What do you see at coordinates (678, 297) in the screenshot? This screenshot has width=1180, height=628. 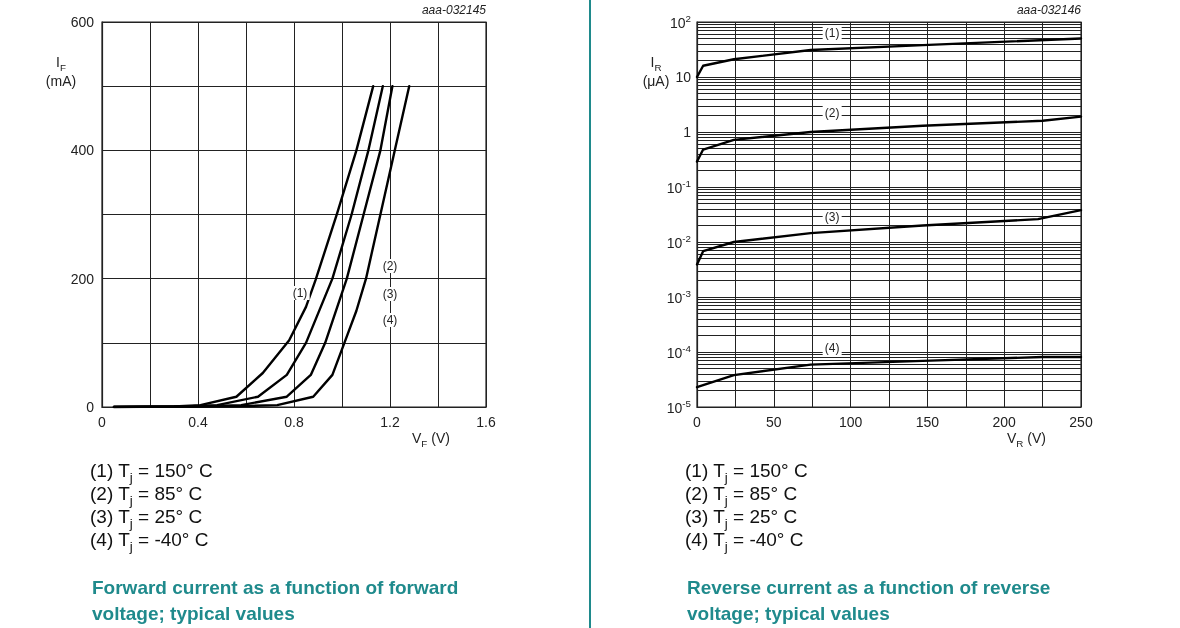 I see `y-tick-label: 10$^{-3}$` at bounding box center [678, 297].